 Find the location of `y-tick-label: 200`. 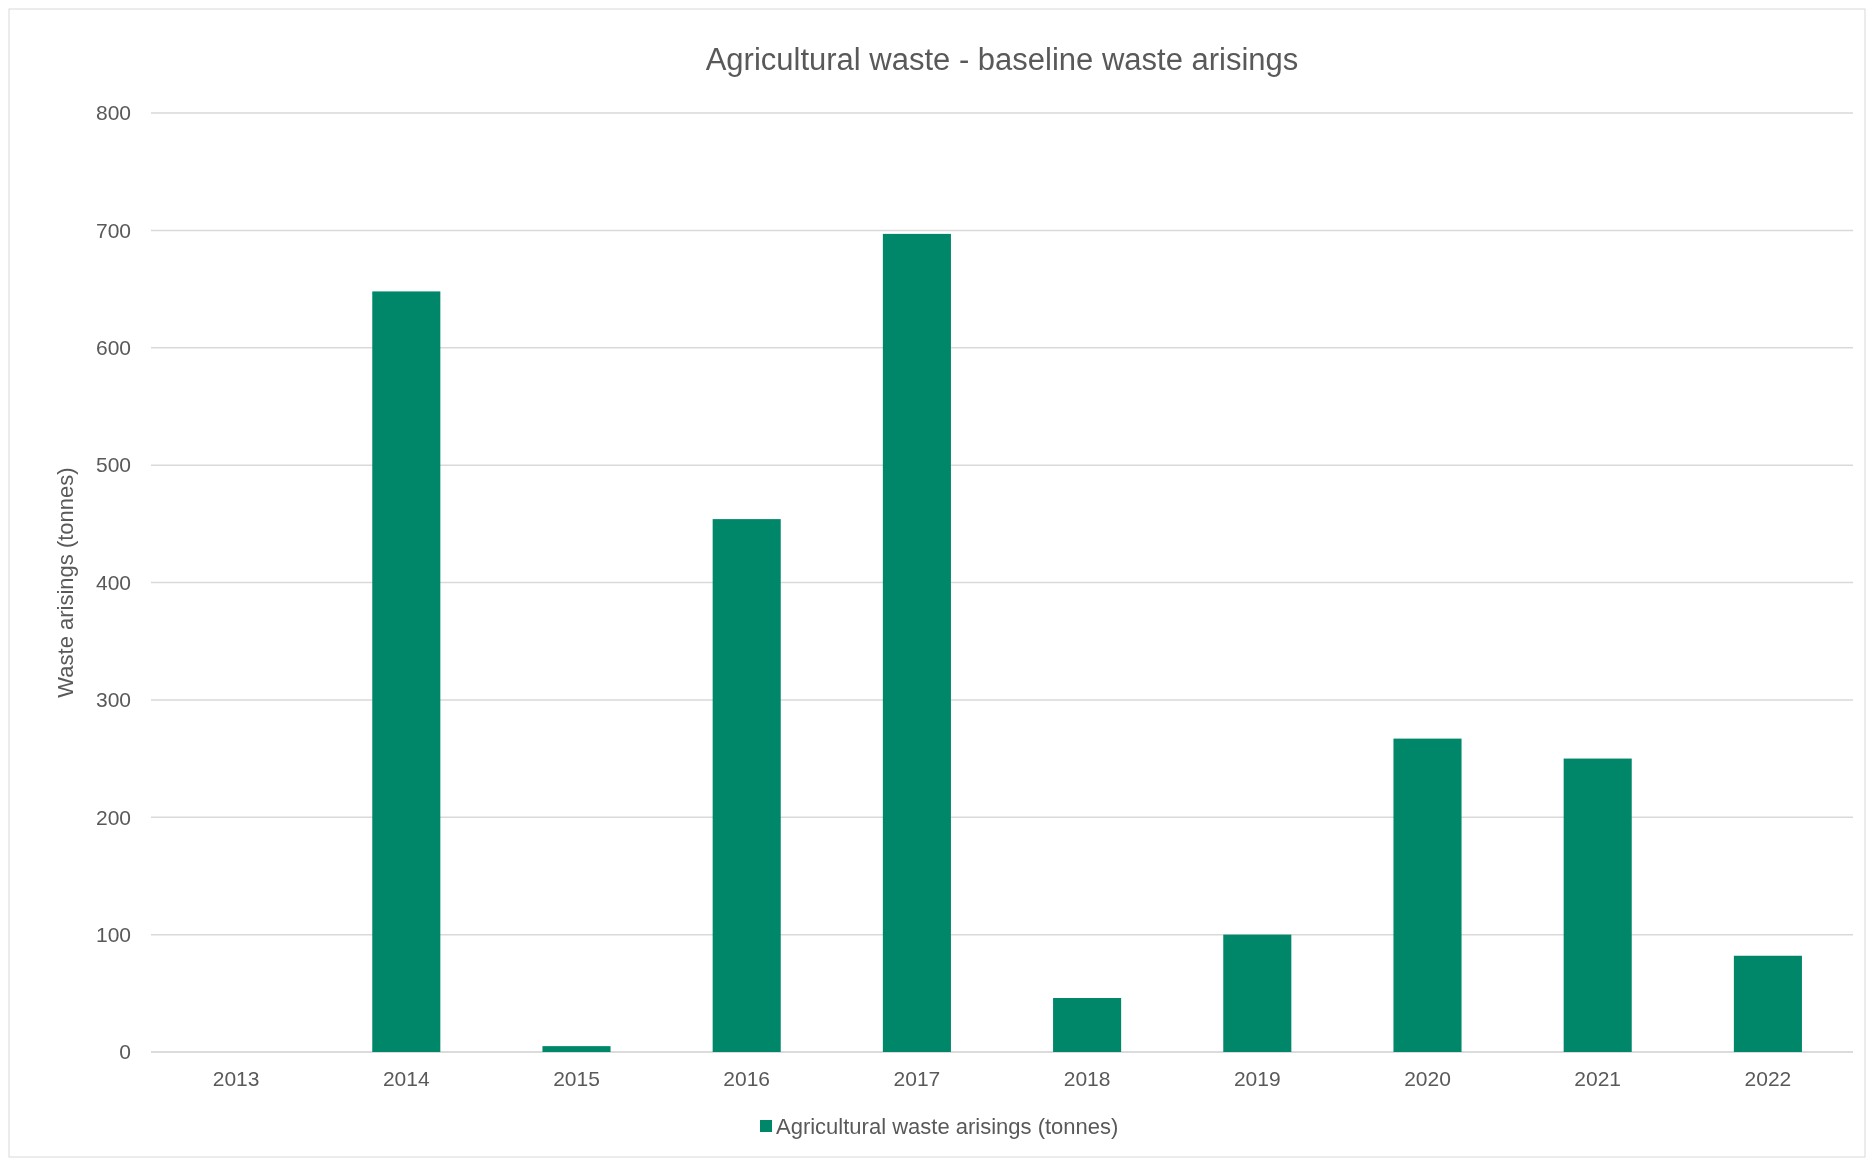

y-tick-label: 200 is located at coordinates (113, 817).